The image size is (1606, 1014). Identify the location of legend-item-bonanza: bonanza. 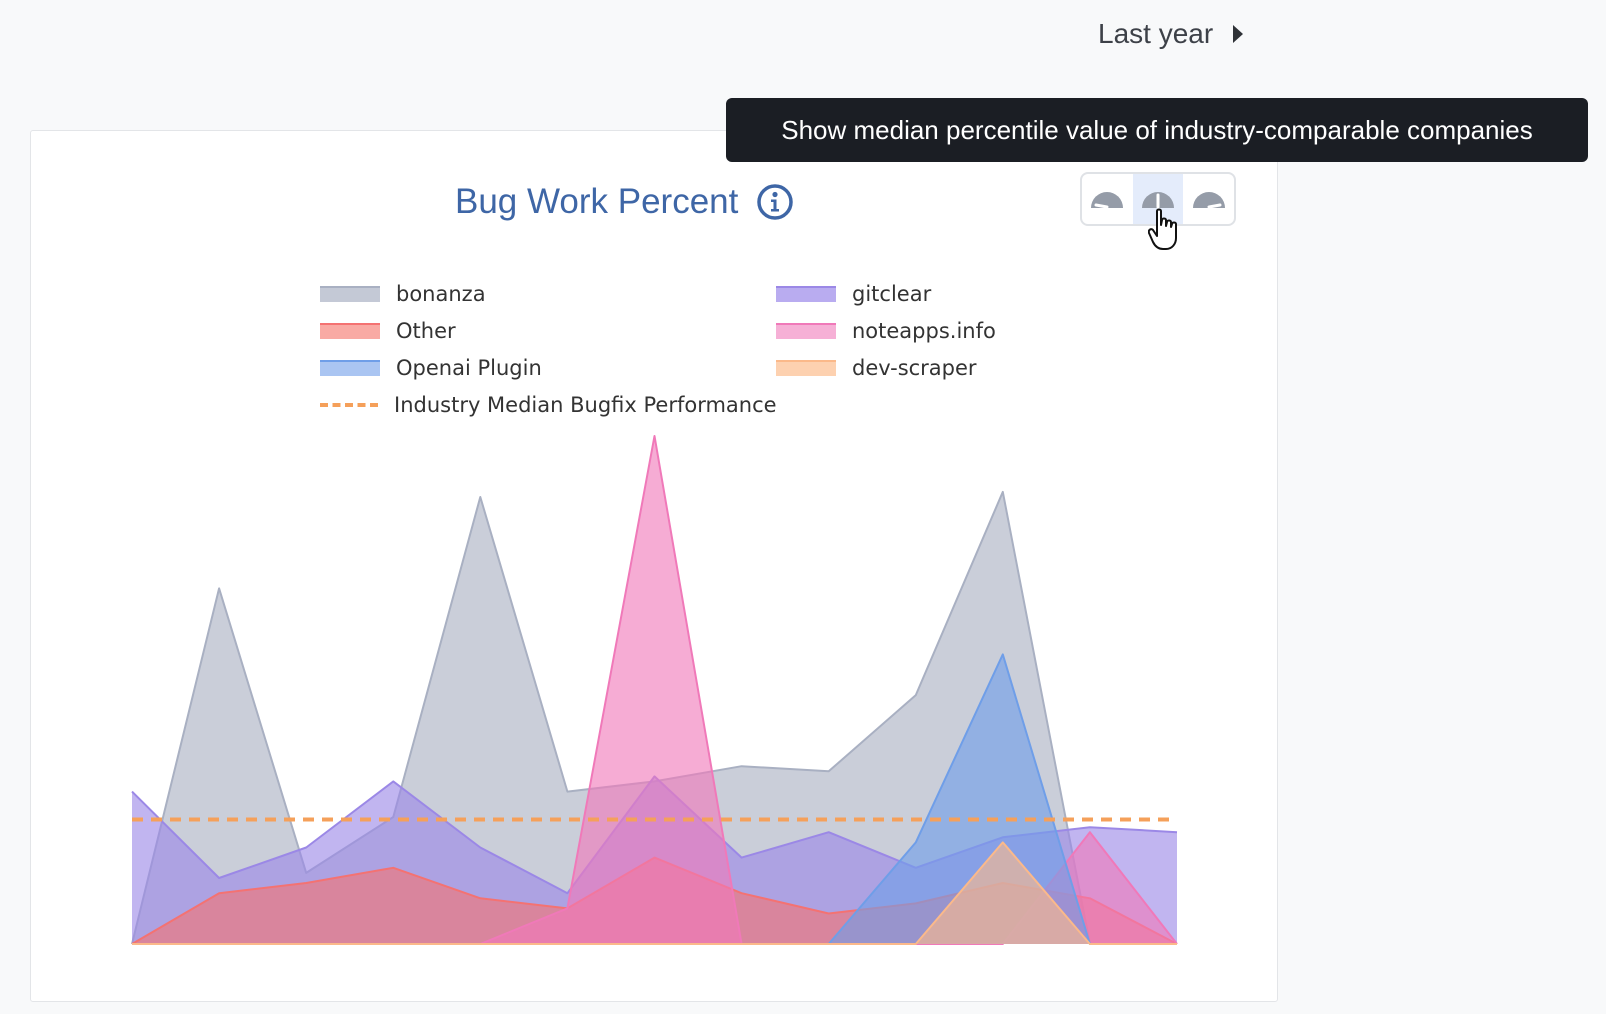
(403, 294).